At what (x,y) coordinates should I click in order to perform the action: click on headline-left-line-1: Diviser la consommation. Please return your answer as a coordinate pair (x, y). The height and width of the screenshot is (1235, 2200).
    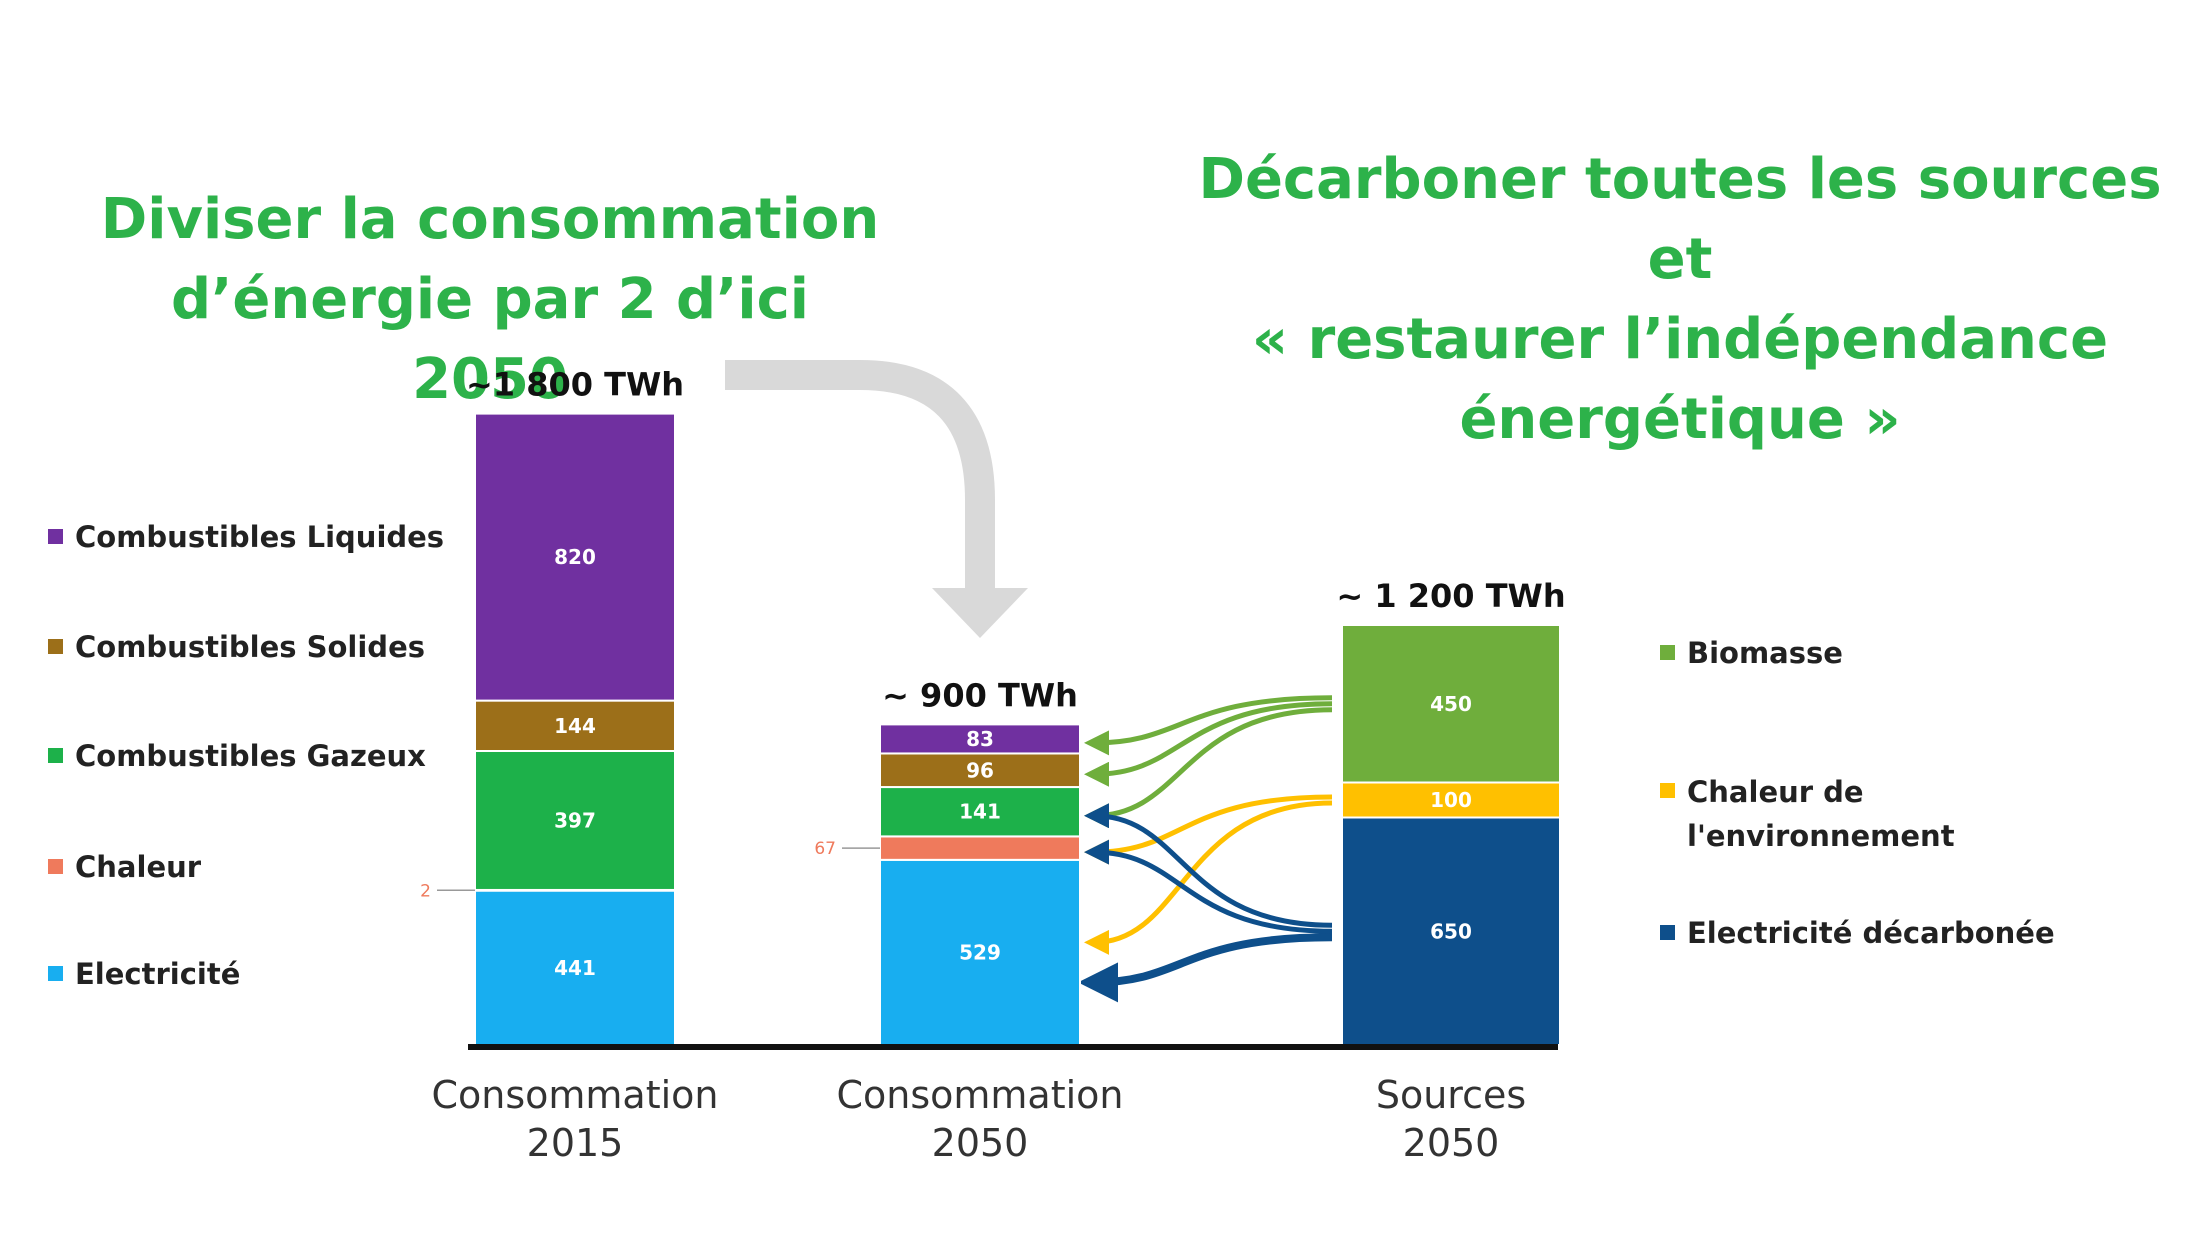
    Looking at the image, I should click on (490, 219).